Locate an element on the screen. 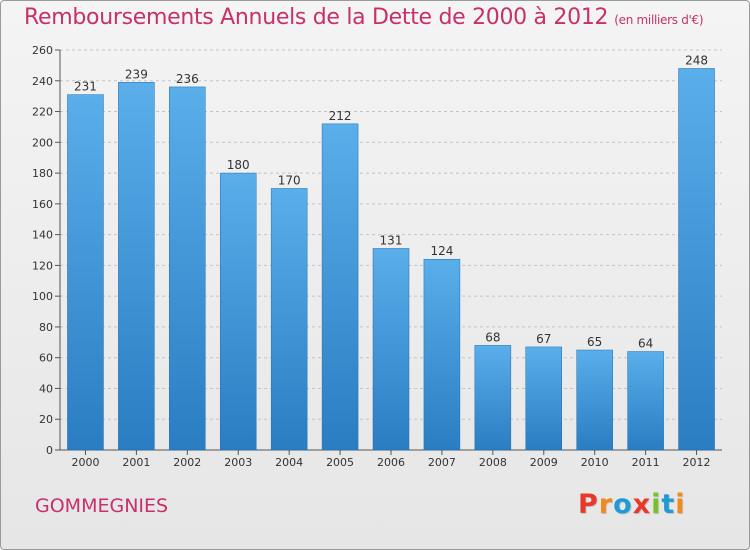 The height and width of the screenshot is (550, 750). y-tick-label: 120 is located at coordinates (42, 265).